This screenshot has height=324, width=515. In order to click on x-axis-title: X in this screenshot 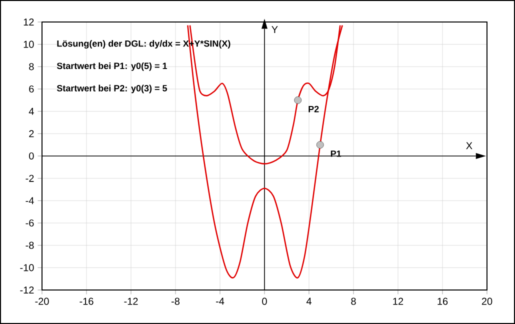, I will do `click(469, 146)`.